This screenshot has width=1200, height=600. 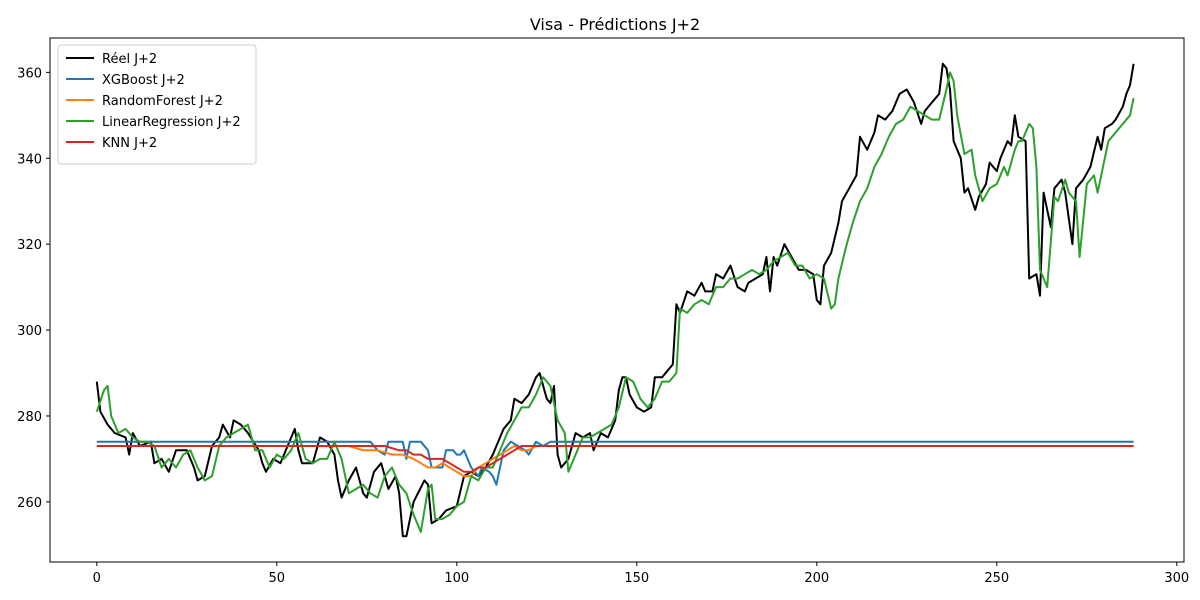 I want to click on x-axis: 0 50 100 150 200 250 300, so click(x=641, y=574).